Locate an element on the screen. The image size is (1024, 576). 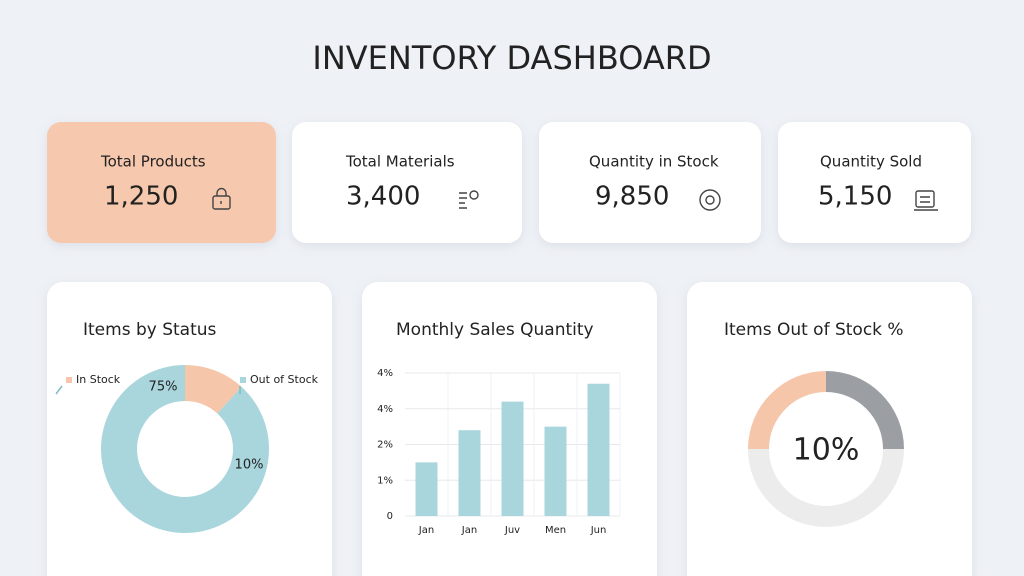
chart-title: Monthly Sales Quantity is located at coordinates (495, 330).